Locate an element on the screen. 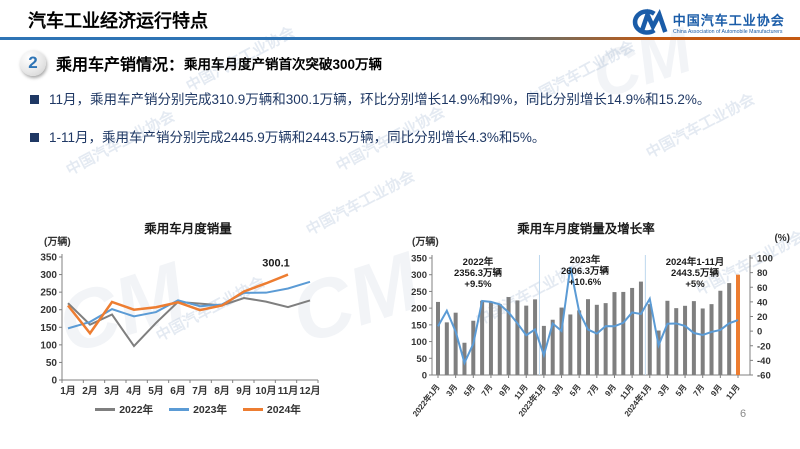  left-chart-legend: 2022年 2023年 2024年 is located at coordinates (198, 409).